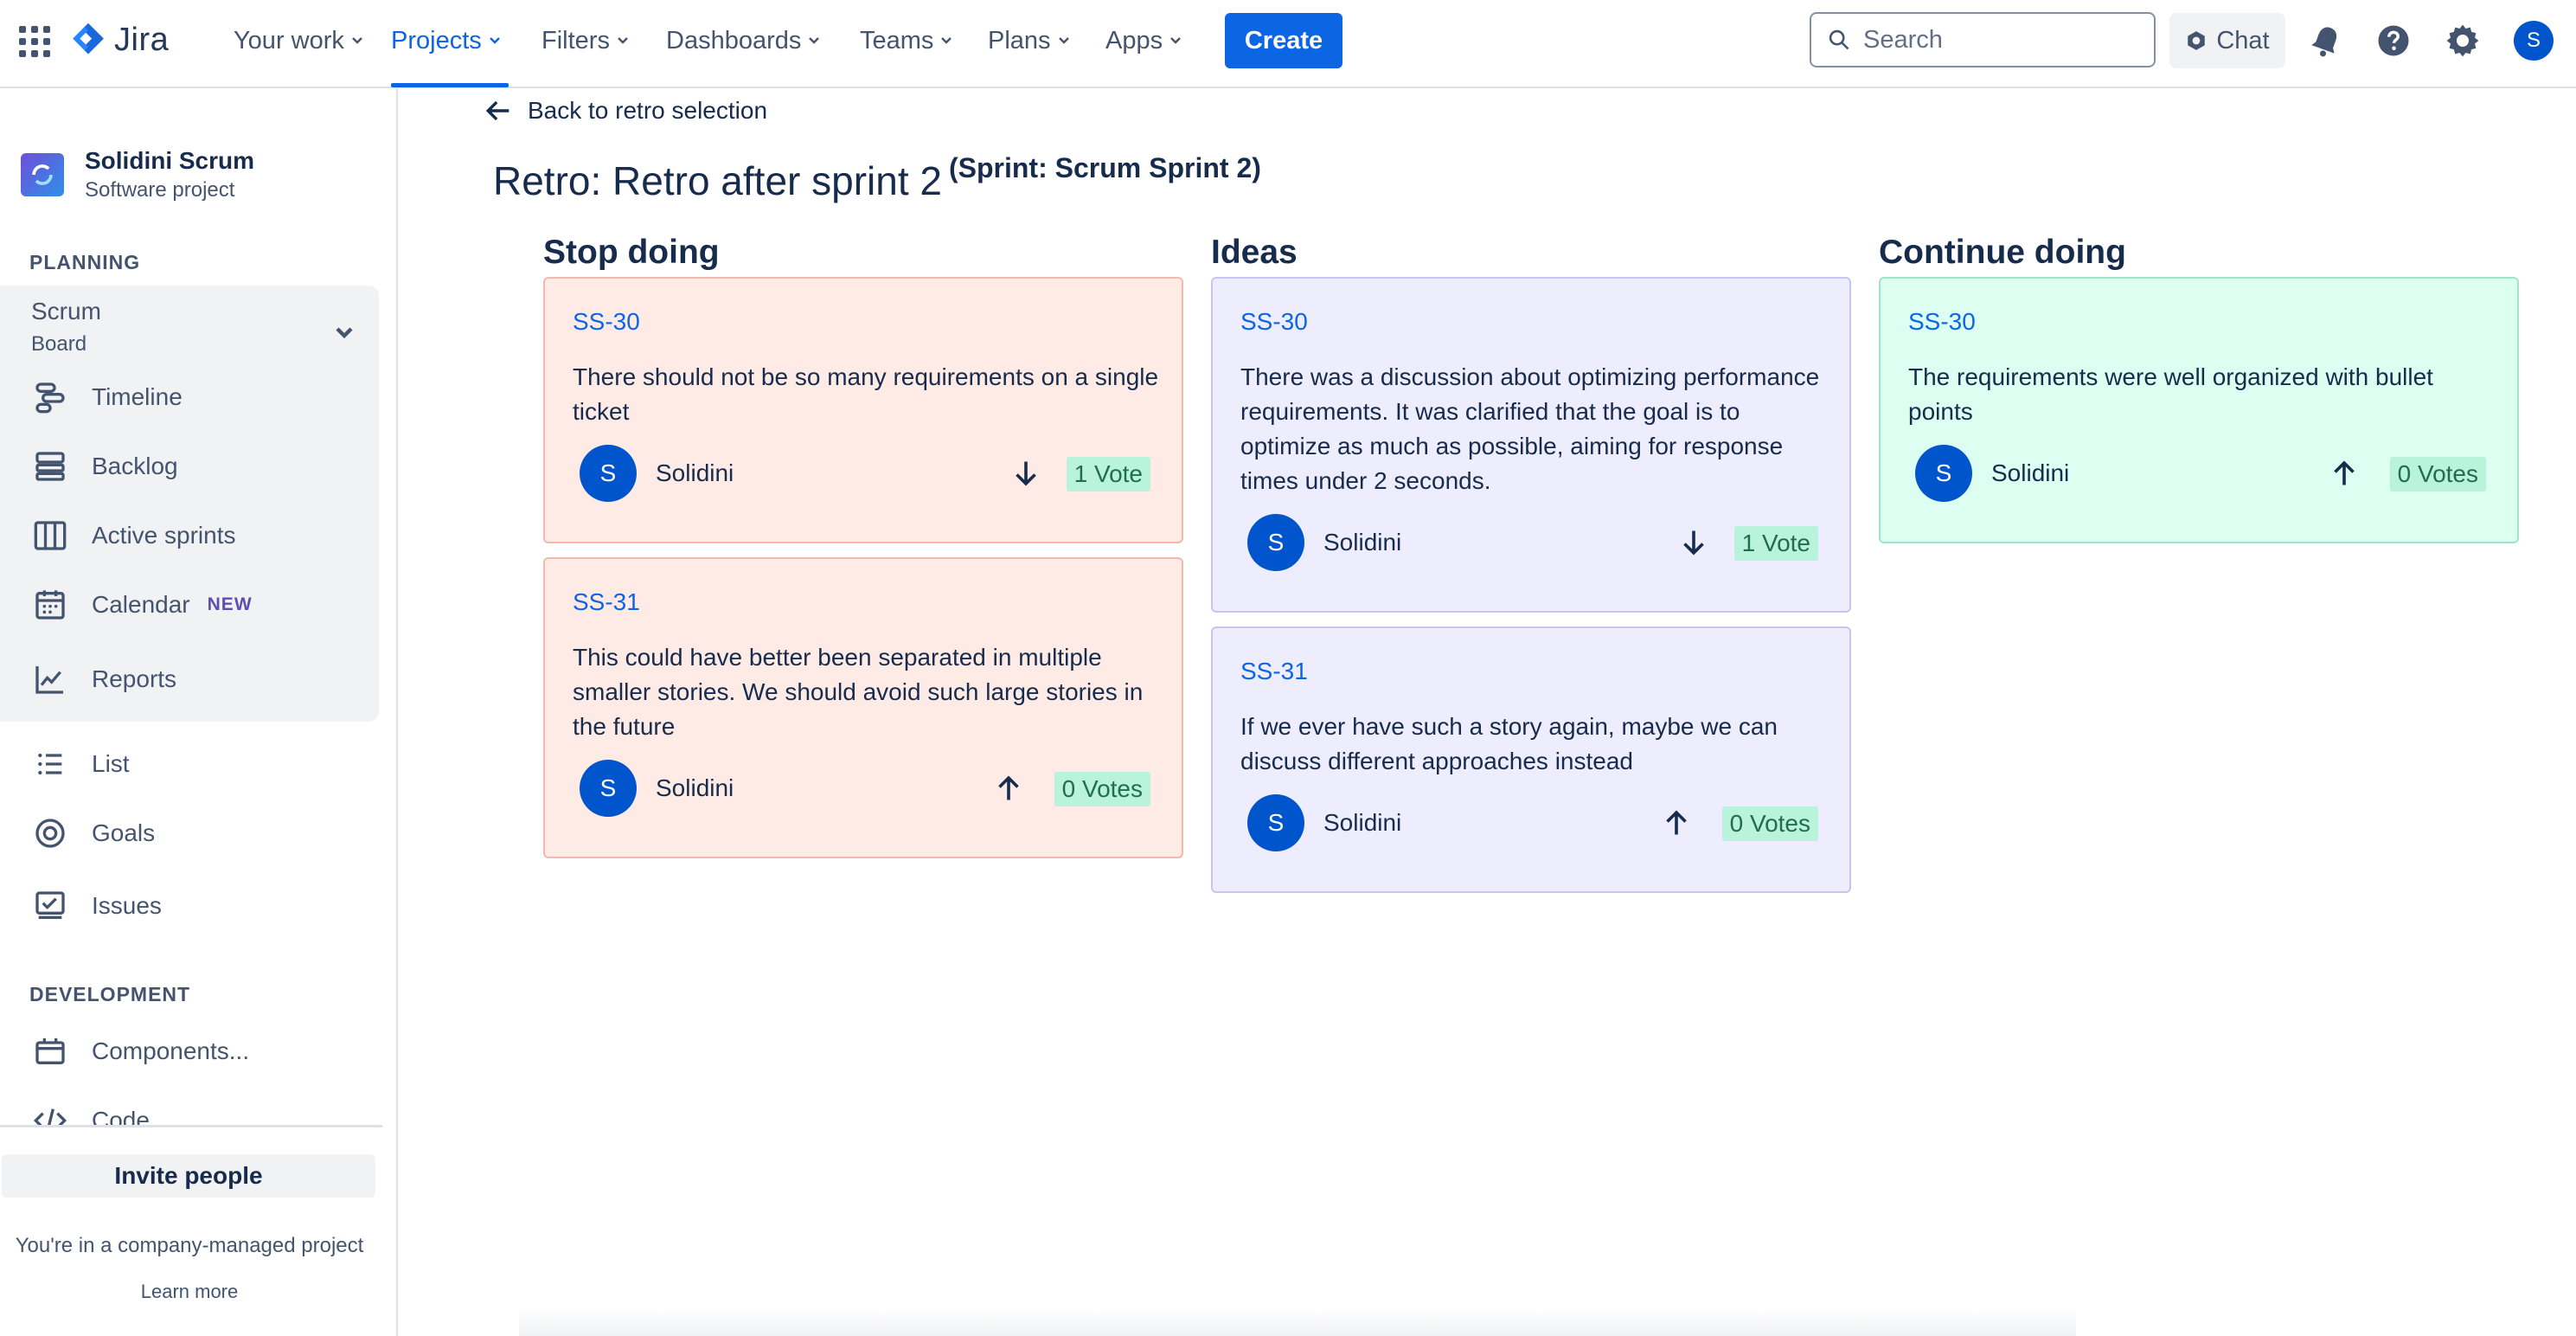 Image resolution: width=2576 pixels, height=1336 pixels. What do you see at coordinates (436, 40) in the screenshot?
I see `nav-projects-label: Projects` at bounding box center [436, 40].